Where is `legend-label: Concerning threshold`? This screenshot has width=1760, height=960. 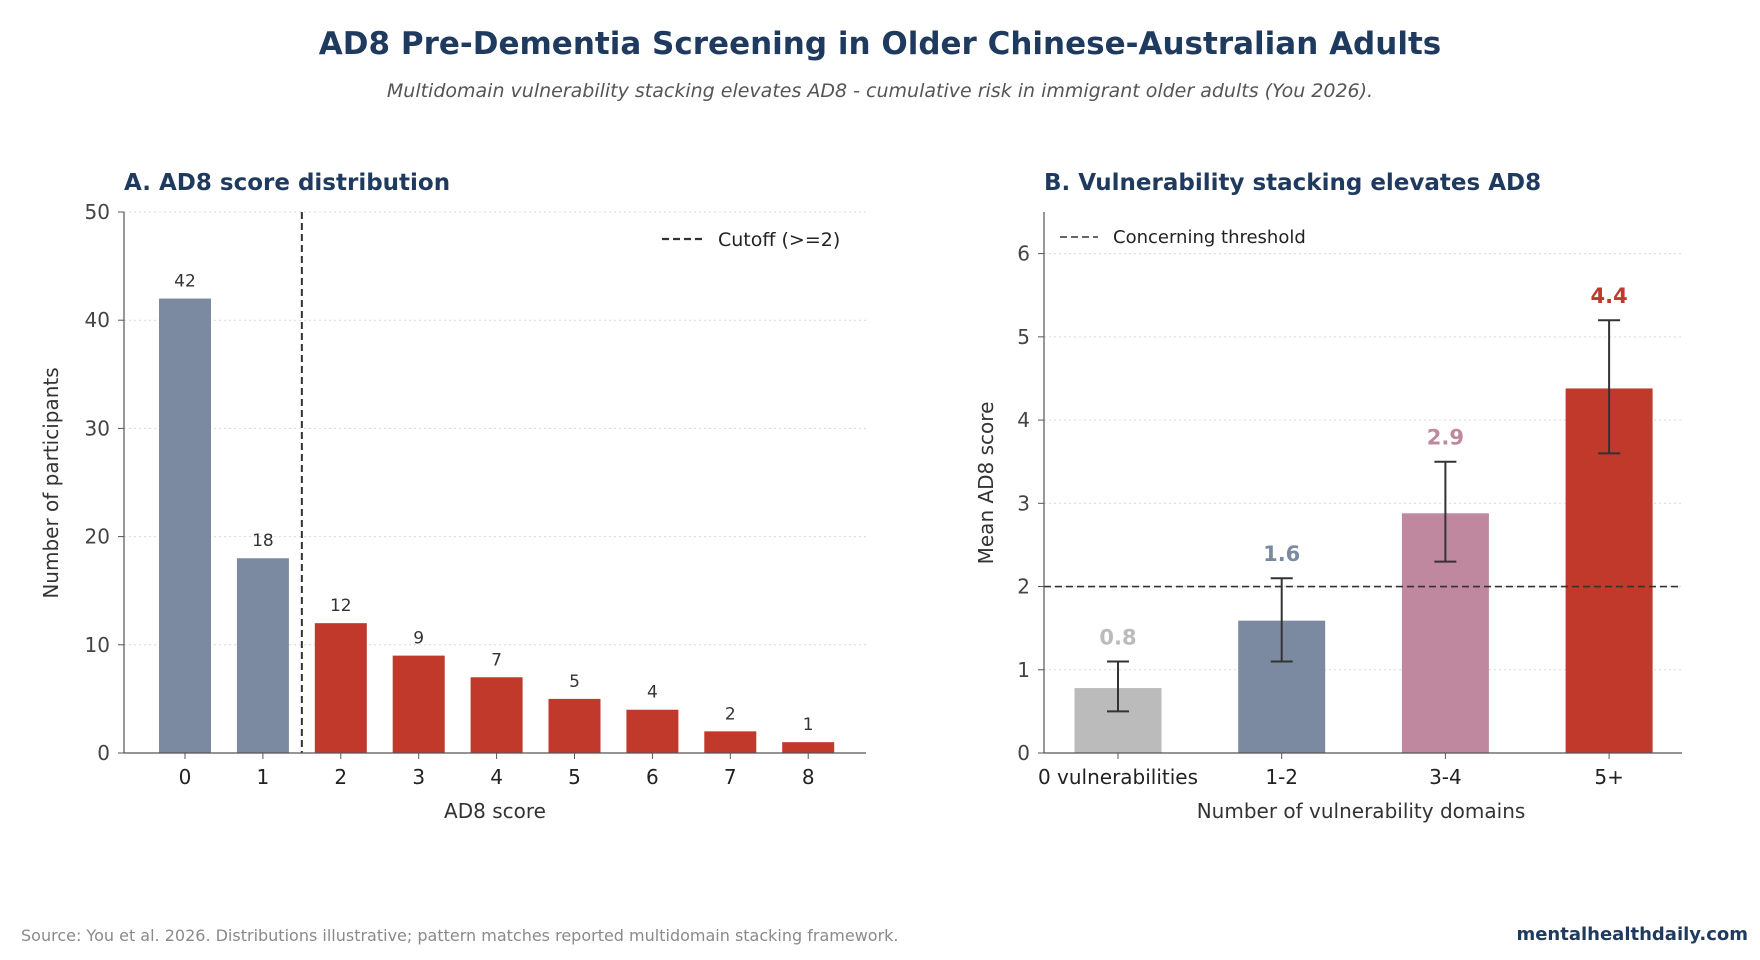 legend-label: Concerning threshold is located at coordinates (1209, 237).